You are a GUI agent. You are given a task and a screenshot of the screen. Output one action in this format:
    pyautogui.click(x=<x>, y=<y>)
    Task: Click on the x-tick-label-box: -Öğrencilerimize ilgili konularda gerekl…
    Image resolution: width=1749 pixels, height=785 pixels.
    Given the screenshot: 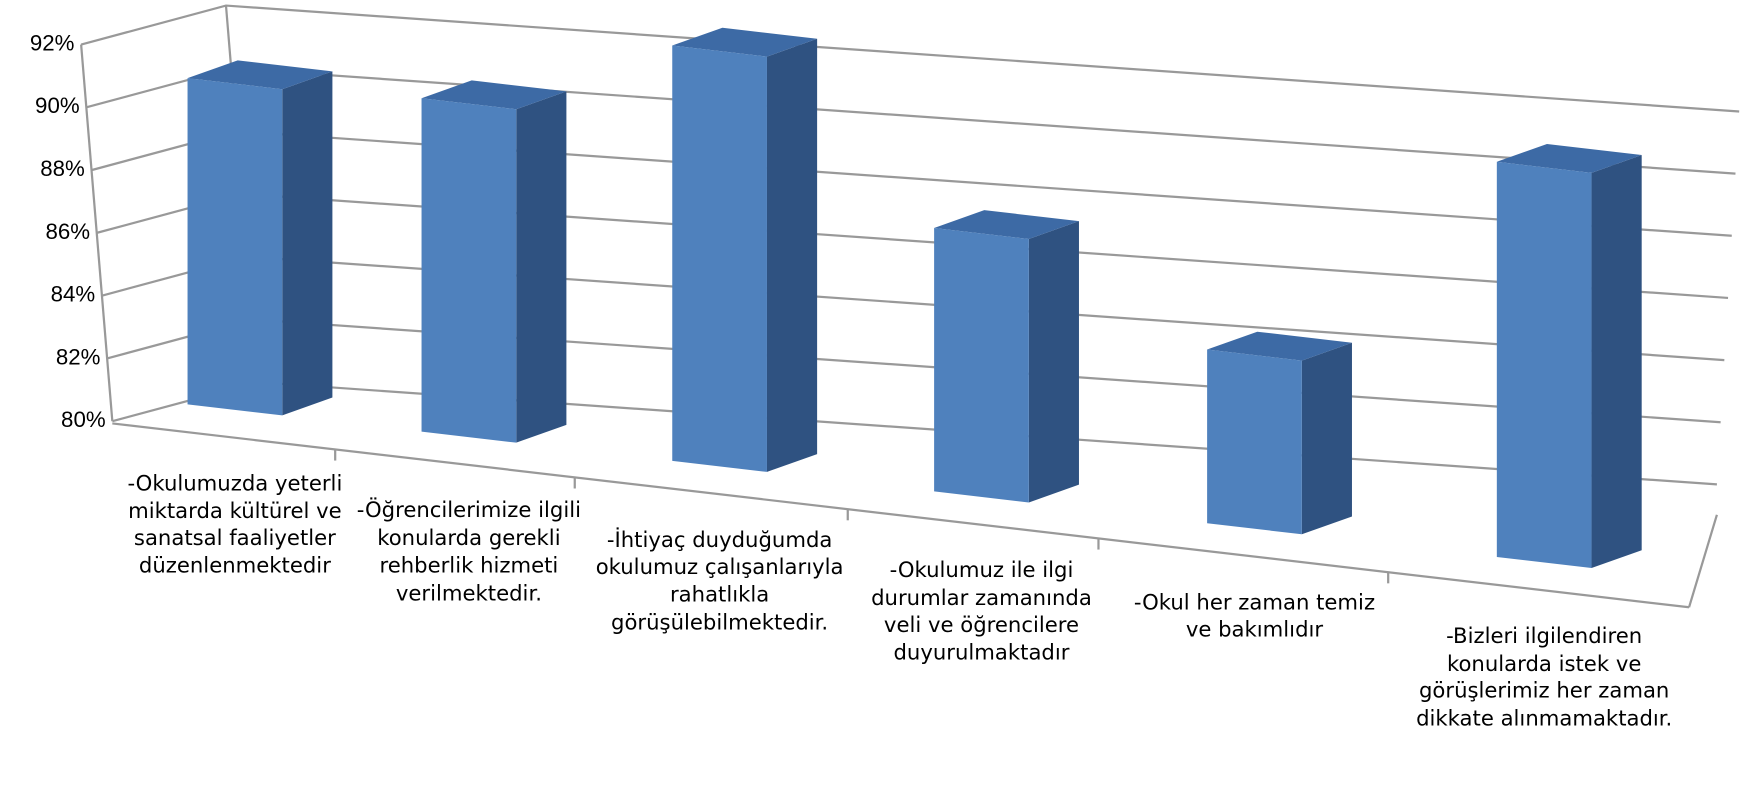 What is the action you would take?
    pyautogui.click(x=469, y=552)
    